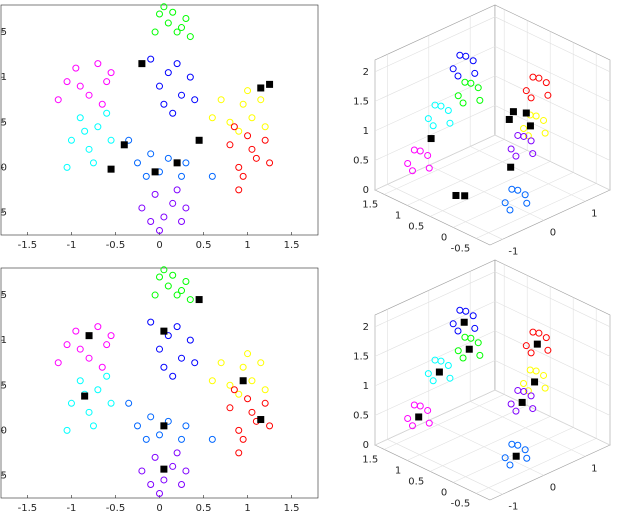 The height and width of the screenshot is (518, 619). Describe the element at coordinates (71, 245) in the screenshot. I see `x-tick-label: -1` at that location.